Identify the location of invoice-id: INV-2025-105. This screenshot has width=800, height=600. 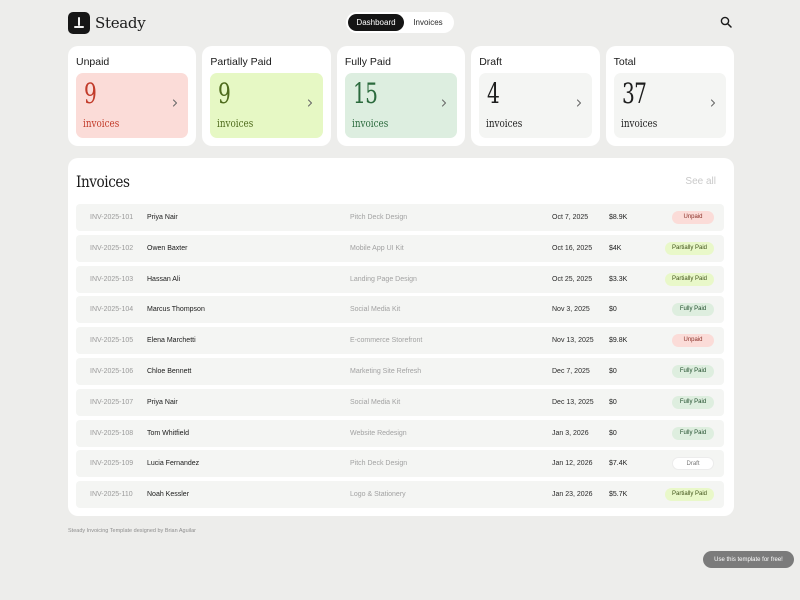
(112, 341).